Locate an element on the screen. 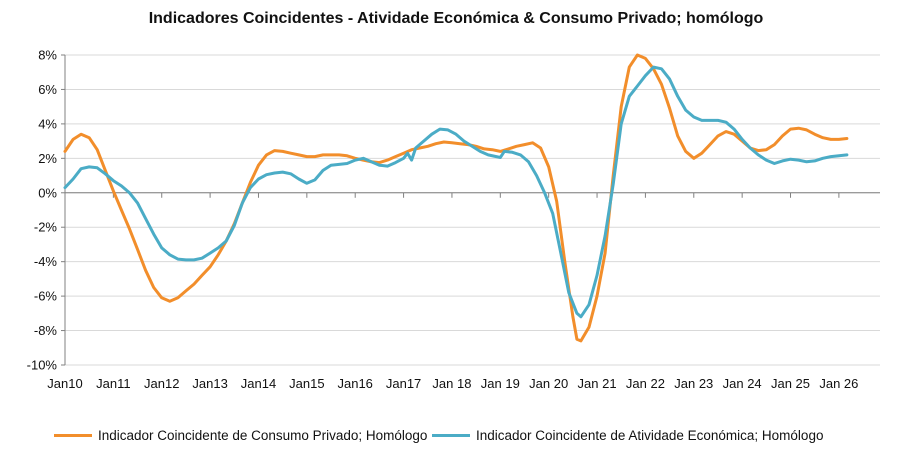 Image resolution: width=912 pixels, height=473 pixels. y-tick-label: 2% is located at coordinates (47, 158).